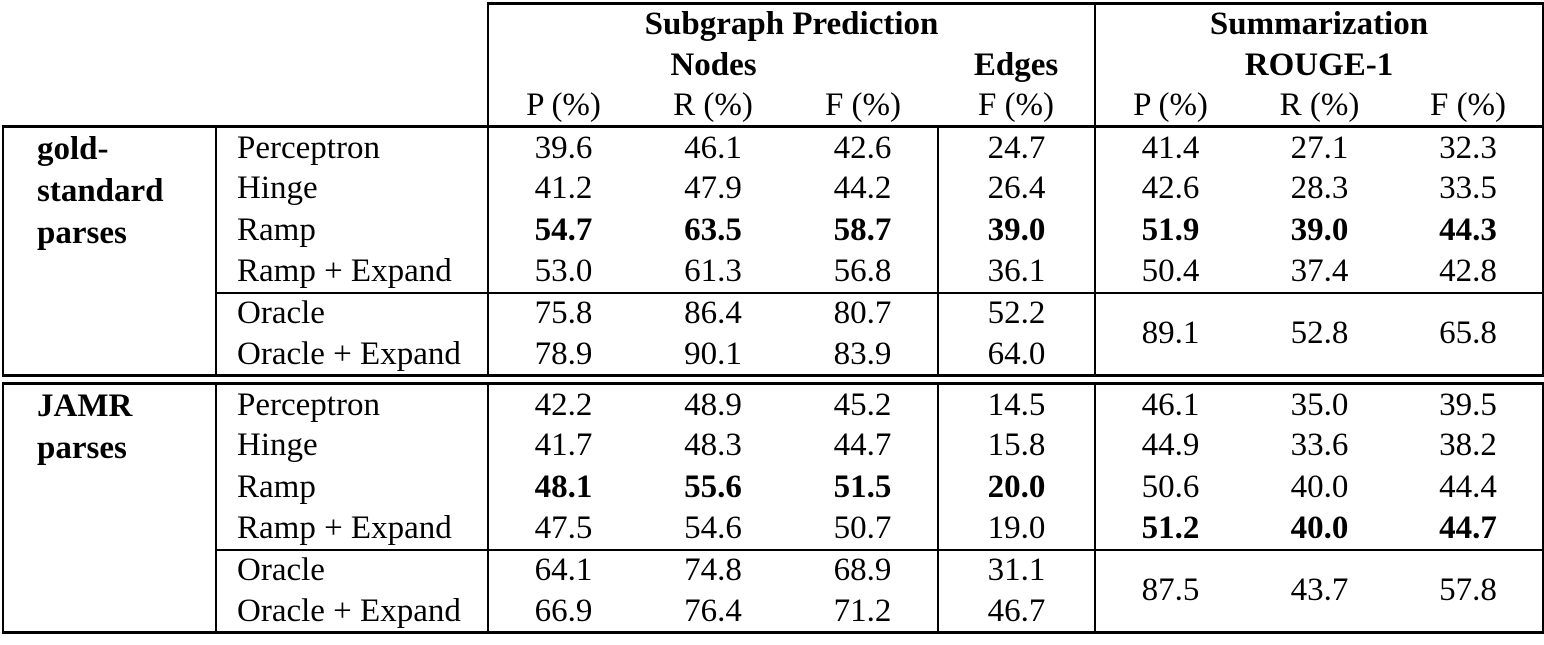 This screenshot has height=645, width=1544. What do you see at coordinates (109, 251) in the screenshot?
I see `group-label-gold-standard-parses: gold- standard parses` at bounding box center [109, 251].